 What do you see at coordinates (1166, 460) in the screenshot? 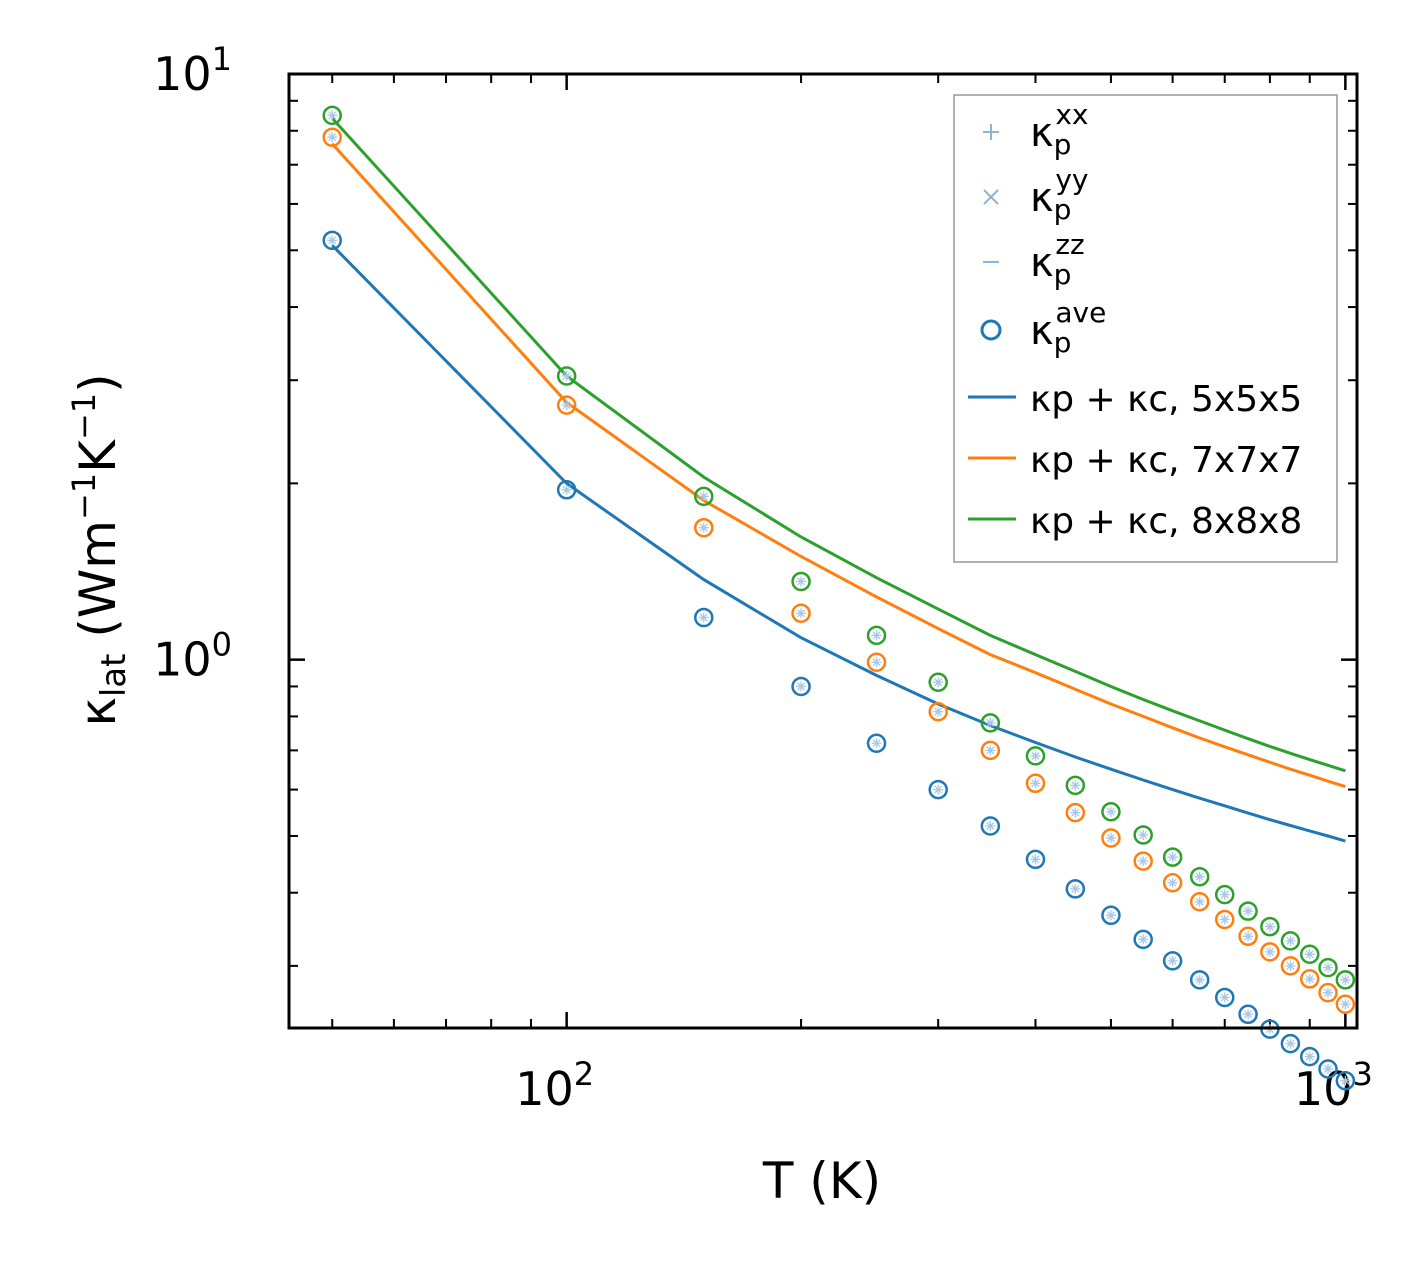
I see `legend-label: κp + κc, 7x7x7` at bounding box center [1166, 460].